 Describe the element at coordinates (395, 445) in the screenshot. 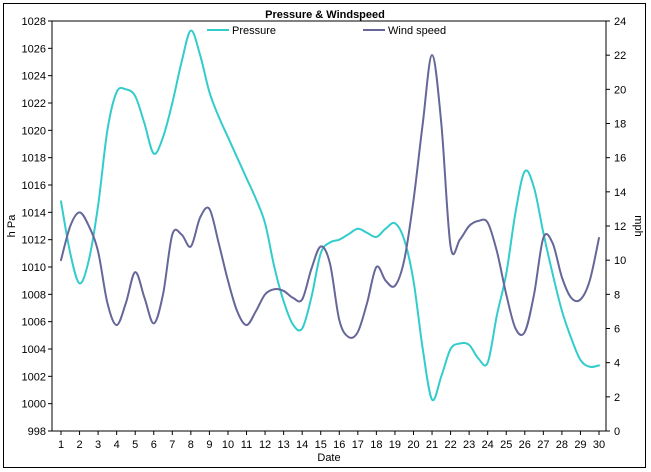

I see `x-tick-label: 19` at that location.